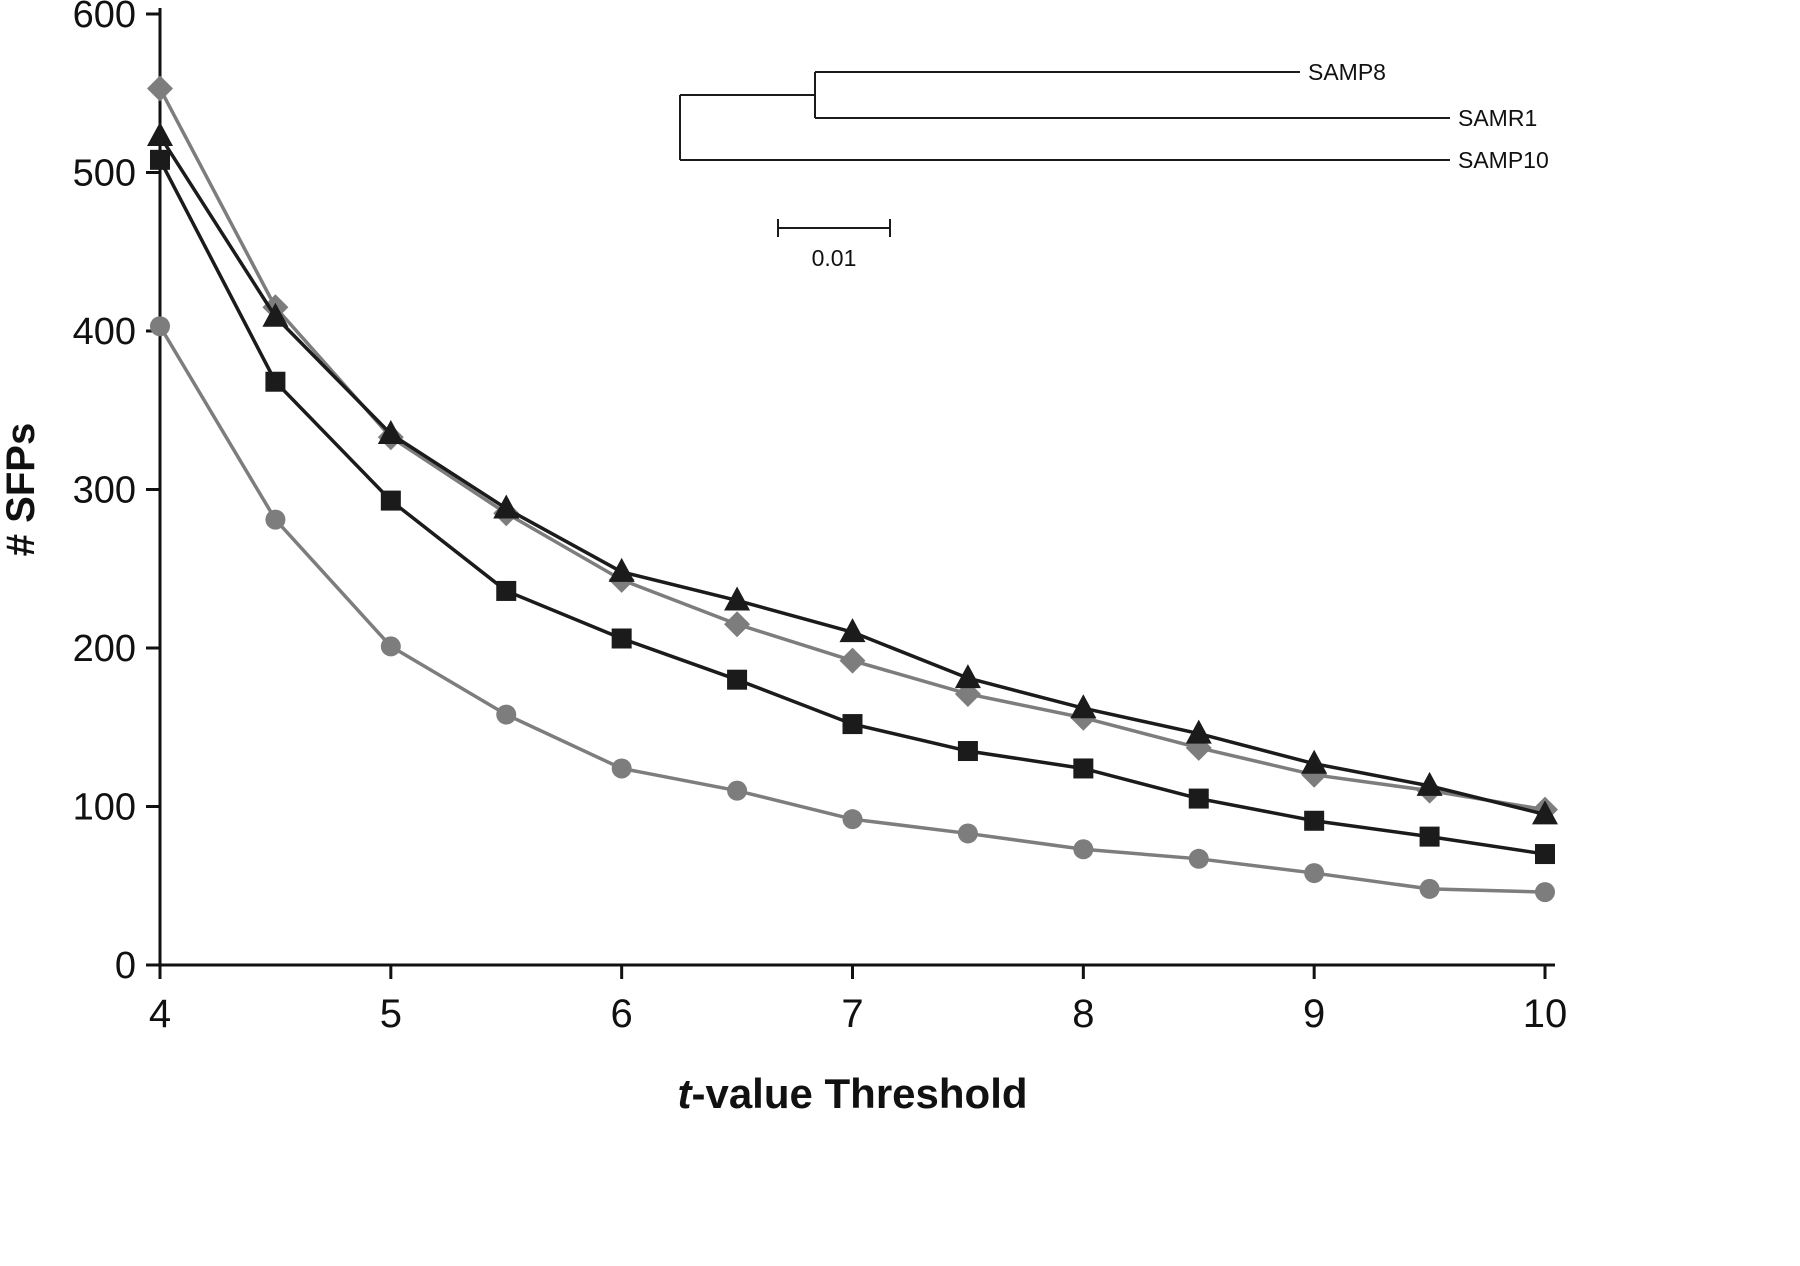 This screenshot has width=1800, height=1266. I want to click on x-tick-label: 10, so click(1545, 1014).